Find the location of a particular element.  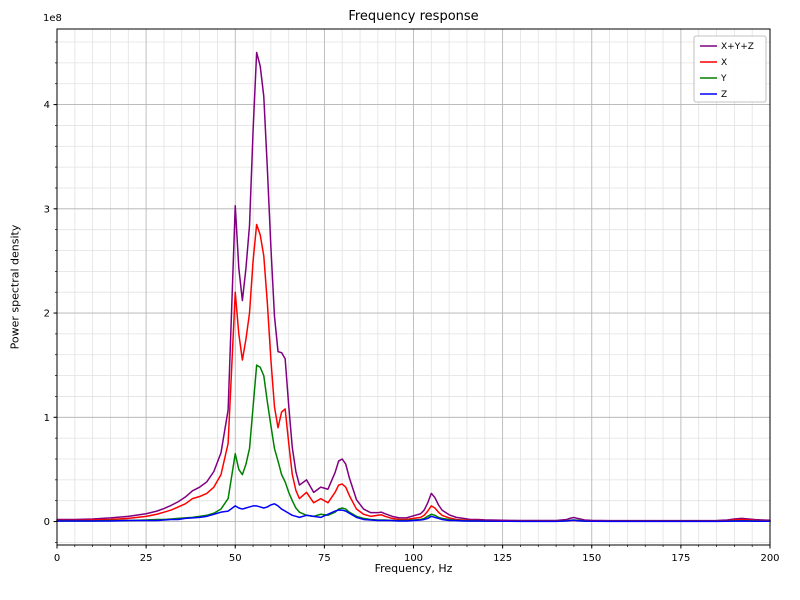

x-tick-label: 100 is located at coordinates (413, 558).